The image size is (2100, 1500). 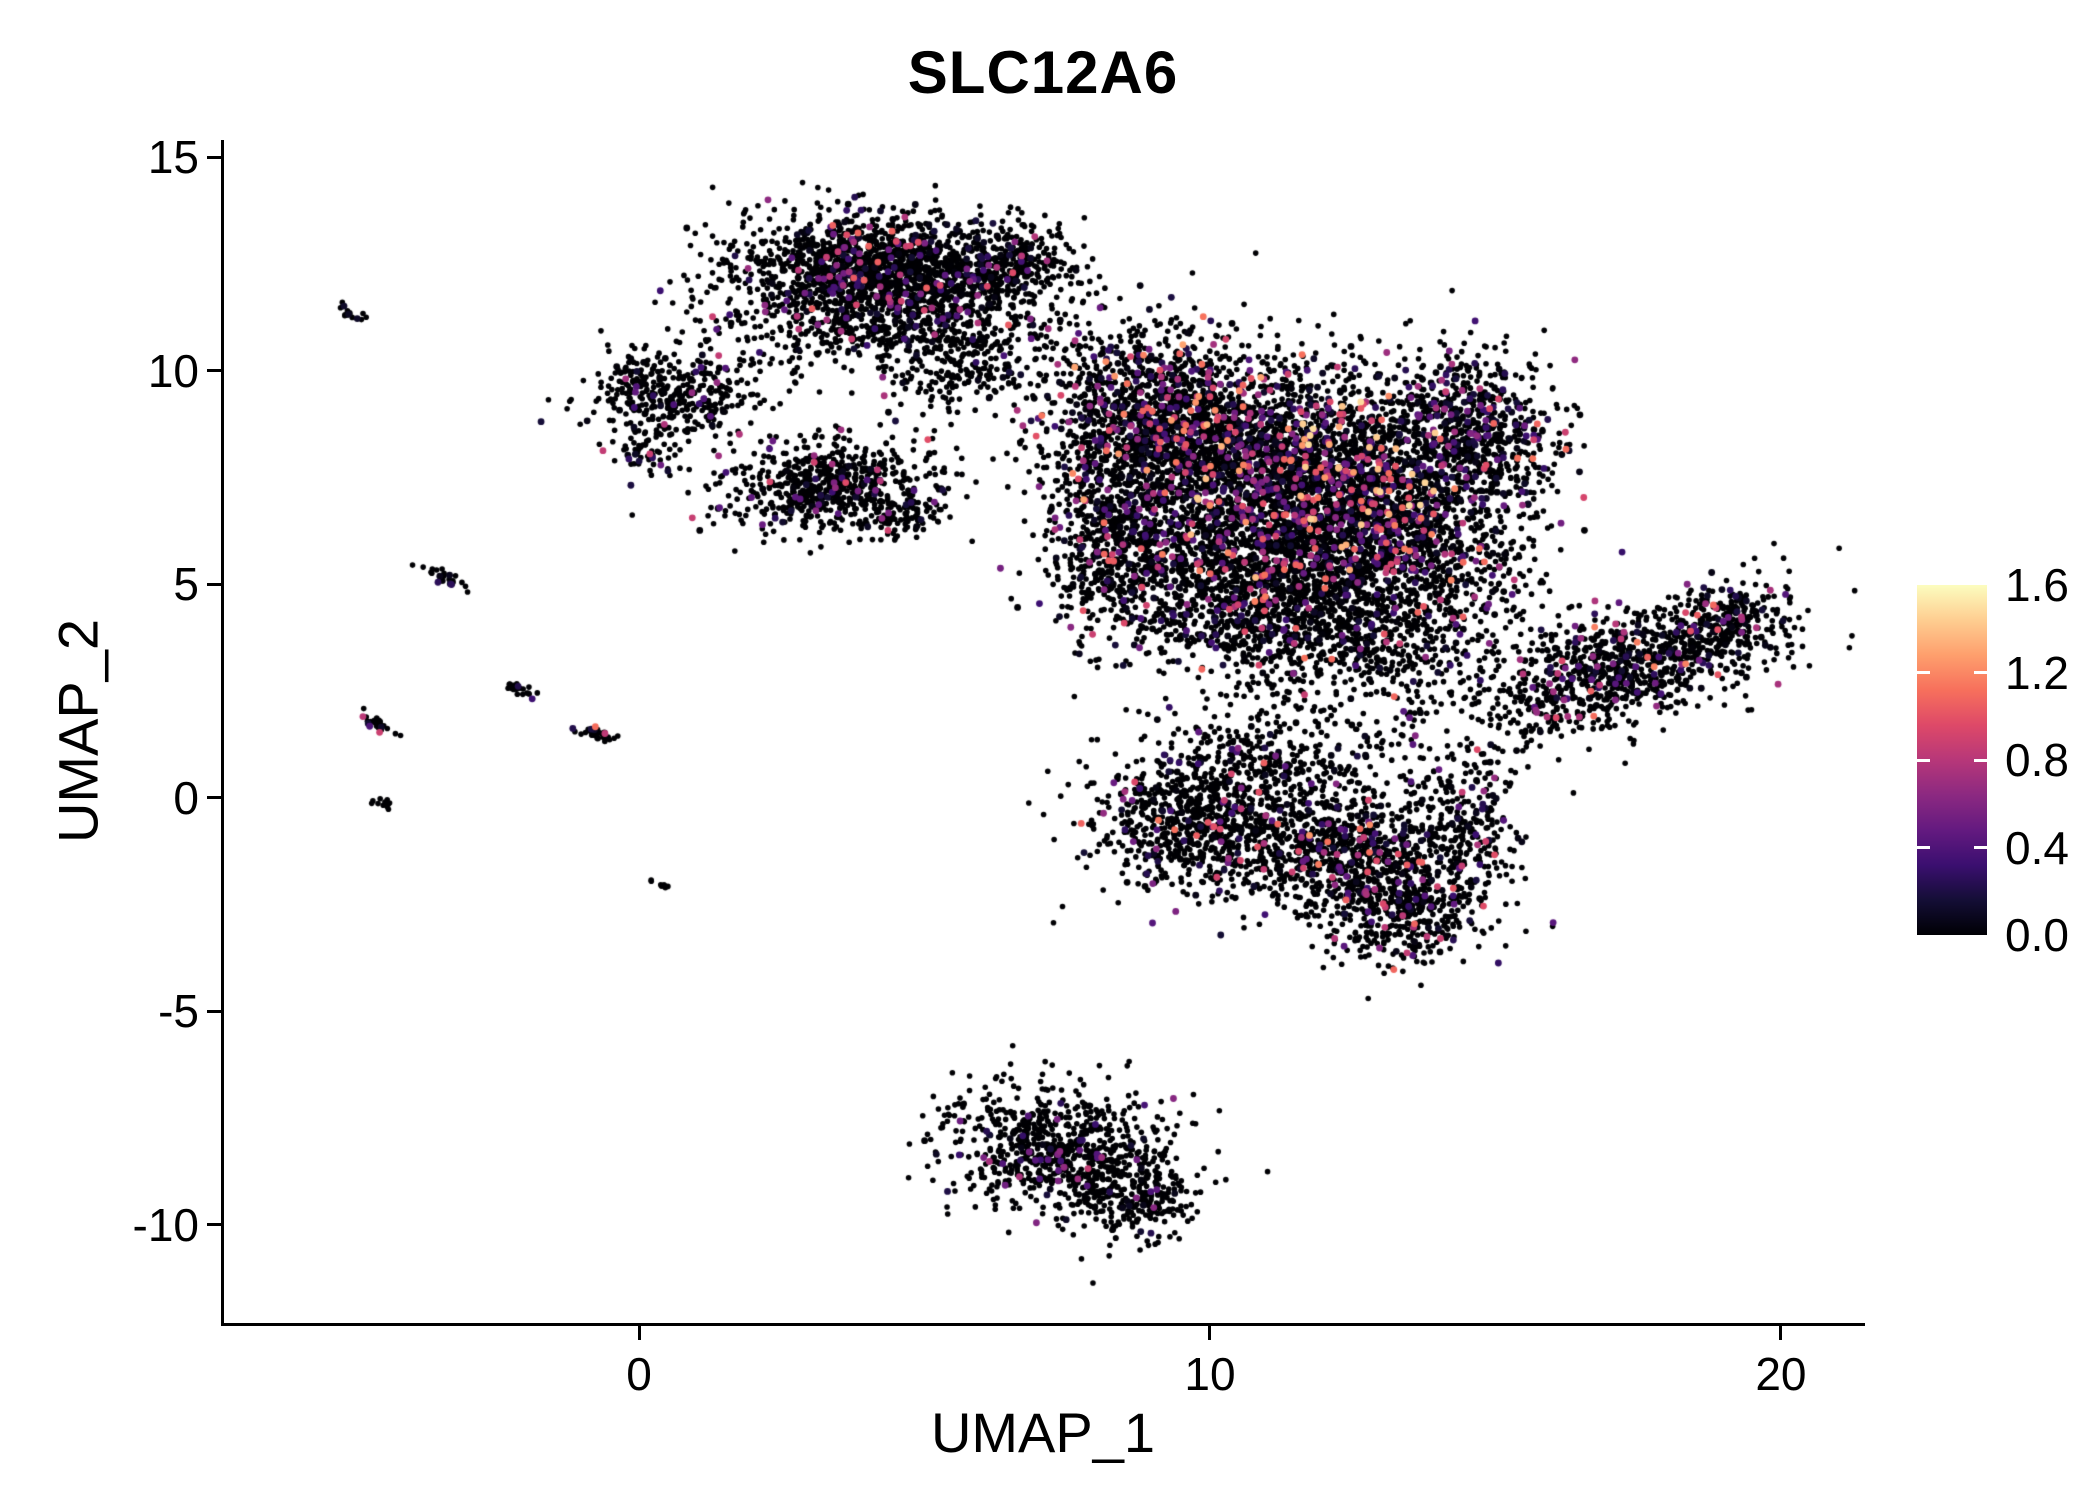 What do you see at coordinates (173, 157) in the screenshot?
I see `y-tick-label: 15` at bounding box center [173, 157].